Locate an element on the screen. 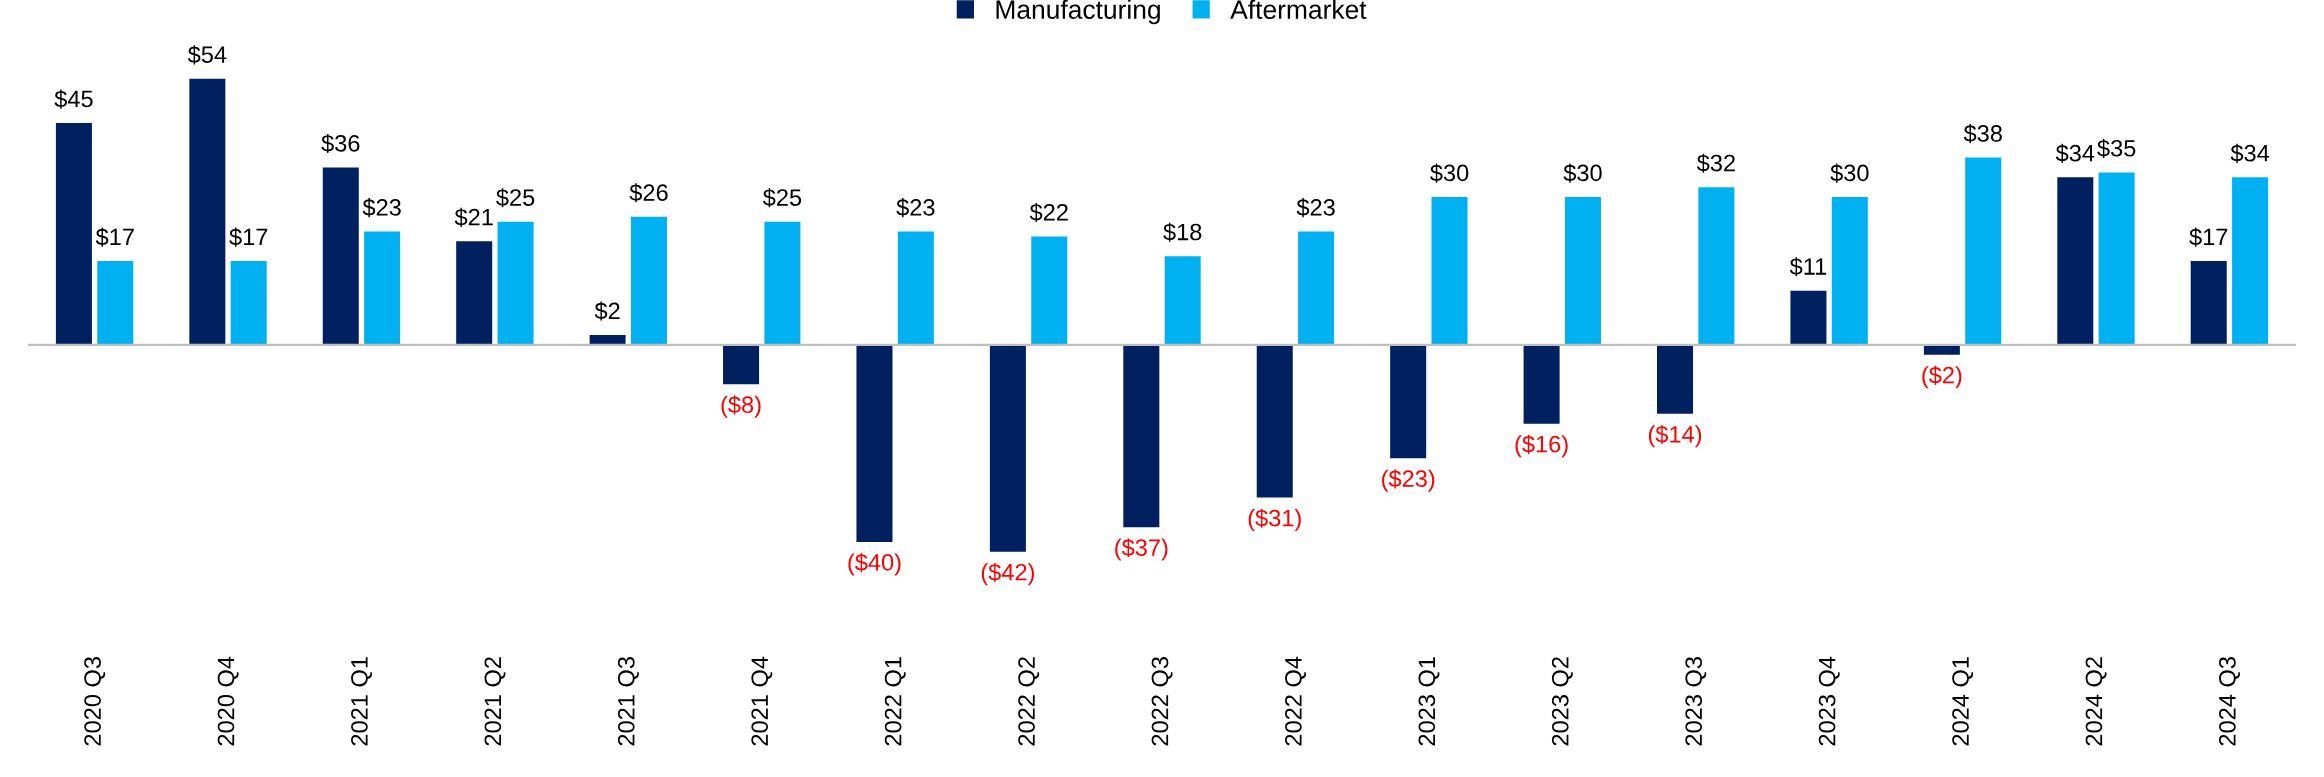  data-label: ($37) is located at coordinates (1141, 549).